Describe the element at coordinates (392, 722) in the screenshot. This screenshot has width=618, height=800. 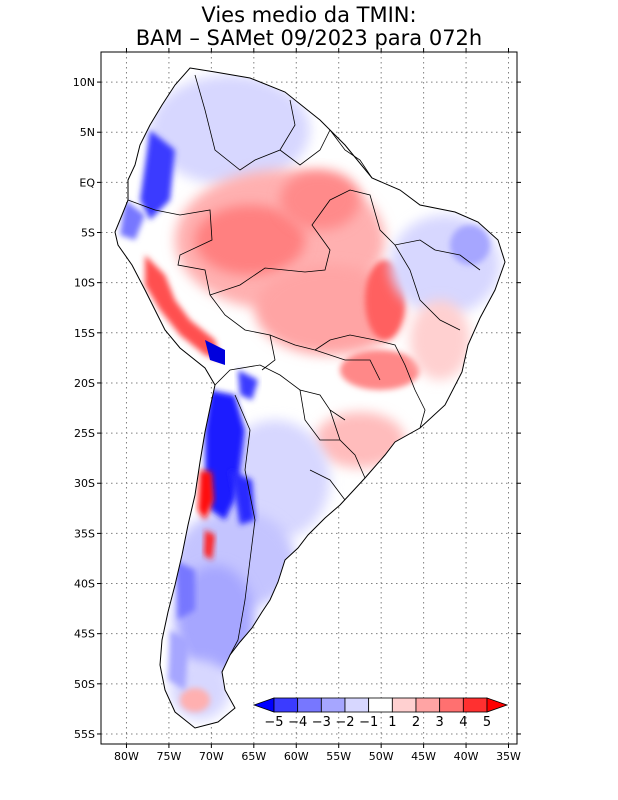
I see `colorbar-label: 1` at that location.